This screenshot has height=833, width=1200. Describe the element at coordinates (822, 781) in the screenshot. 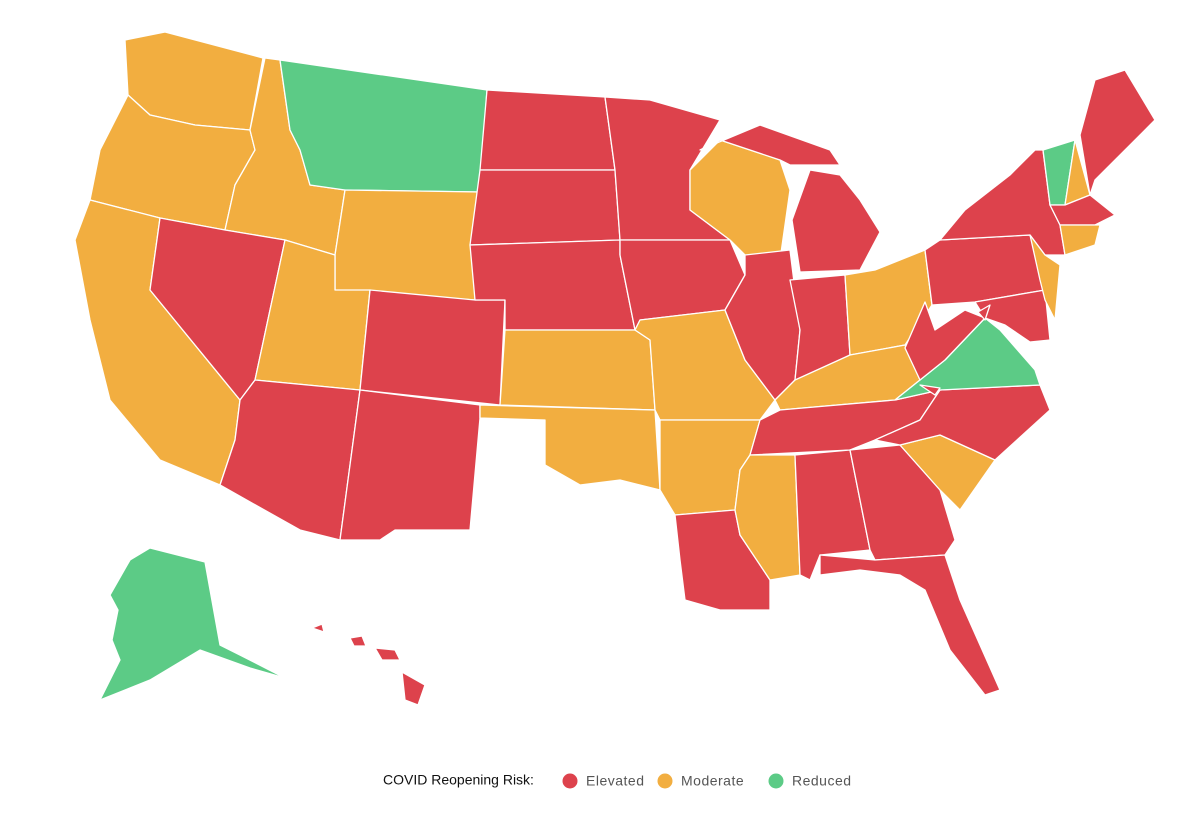

I see `legend-label: Reduced` at that location.